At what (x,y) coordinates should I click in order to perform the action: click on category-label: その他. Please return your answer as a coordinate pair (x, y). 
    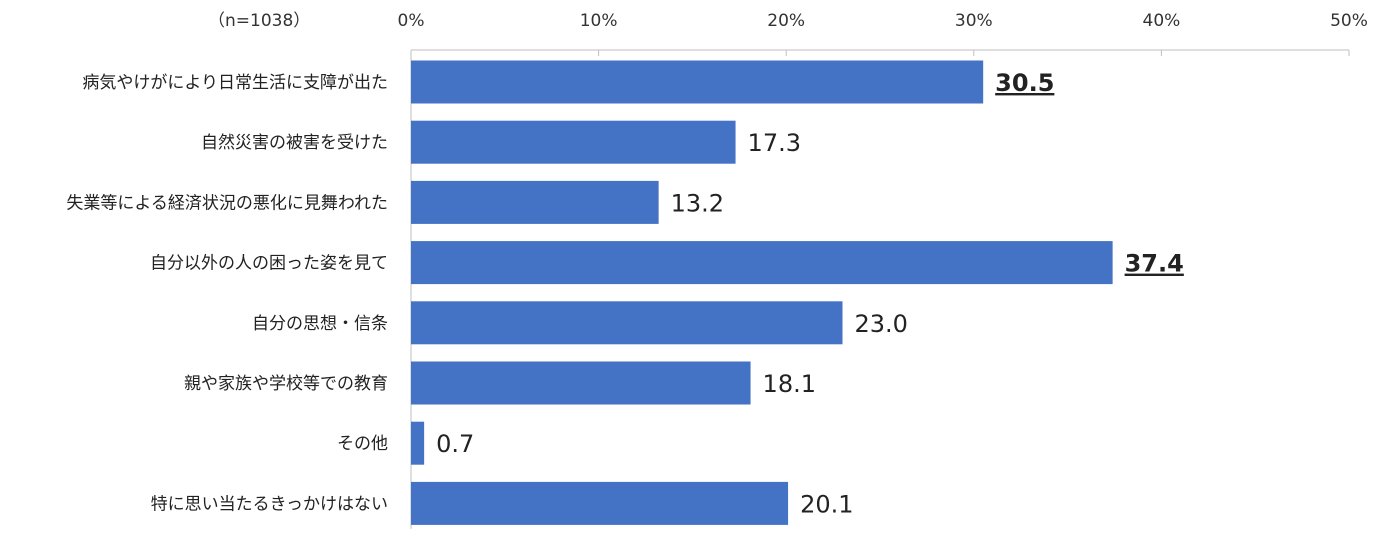
    Looking at the image, I should click on (362, 444).